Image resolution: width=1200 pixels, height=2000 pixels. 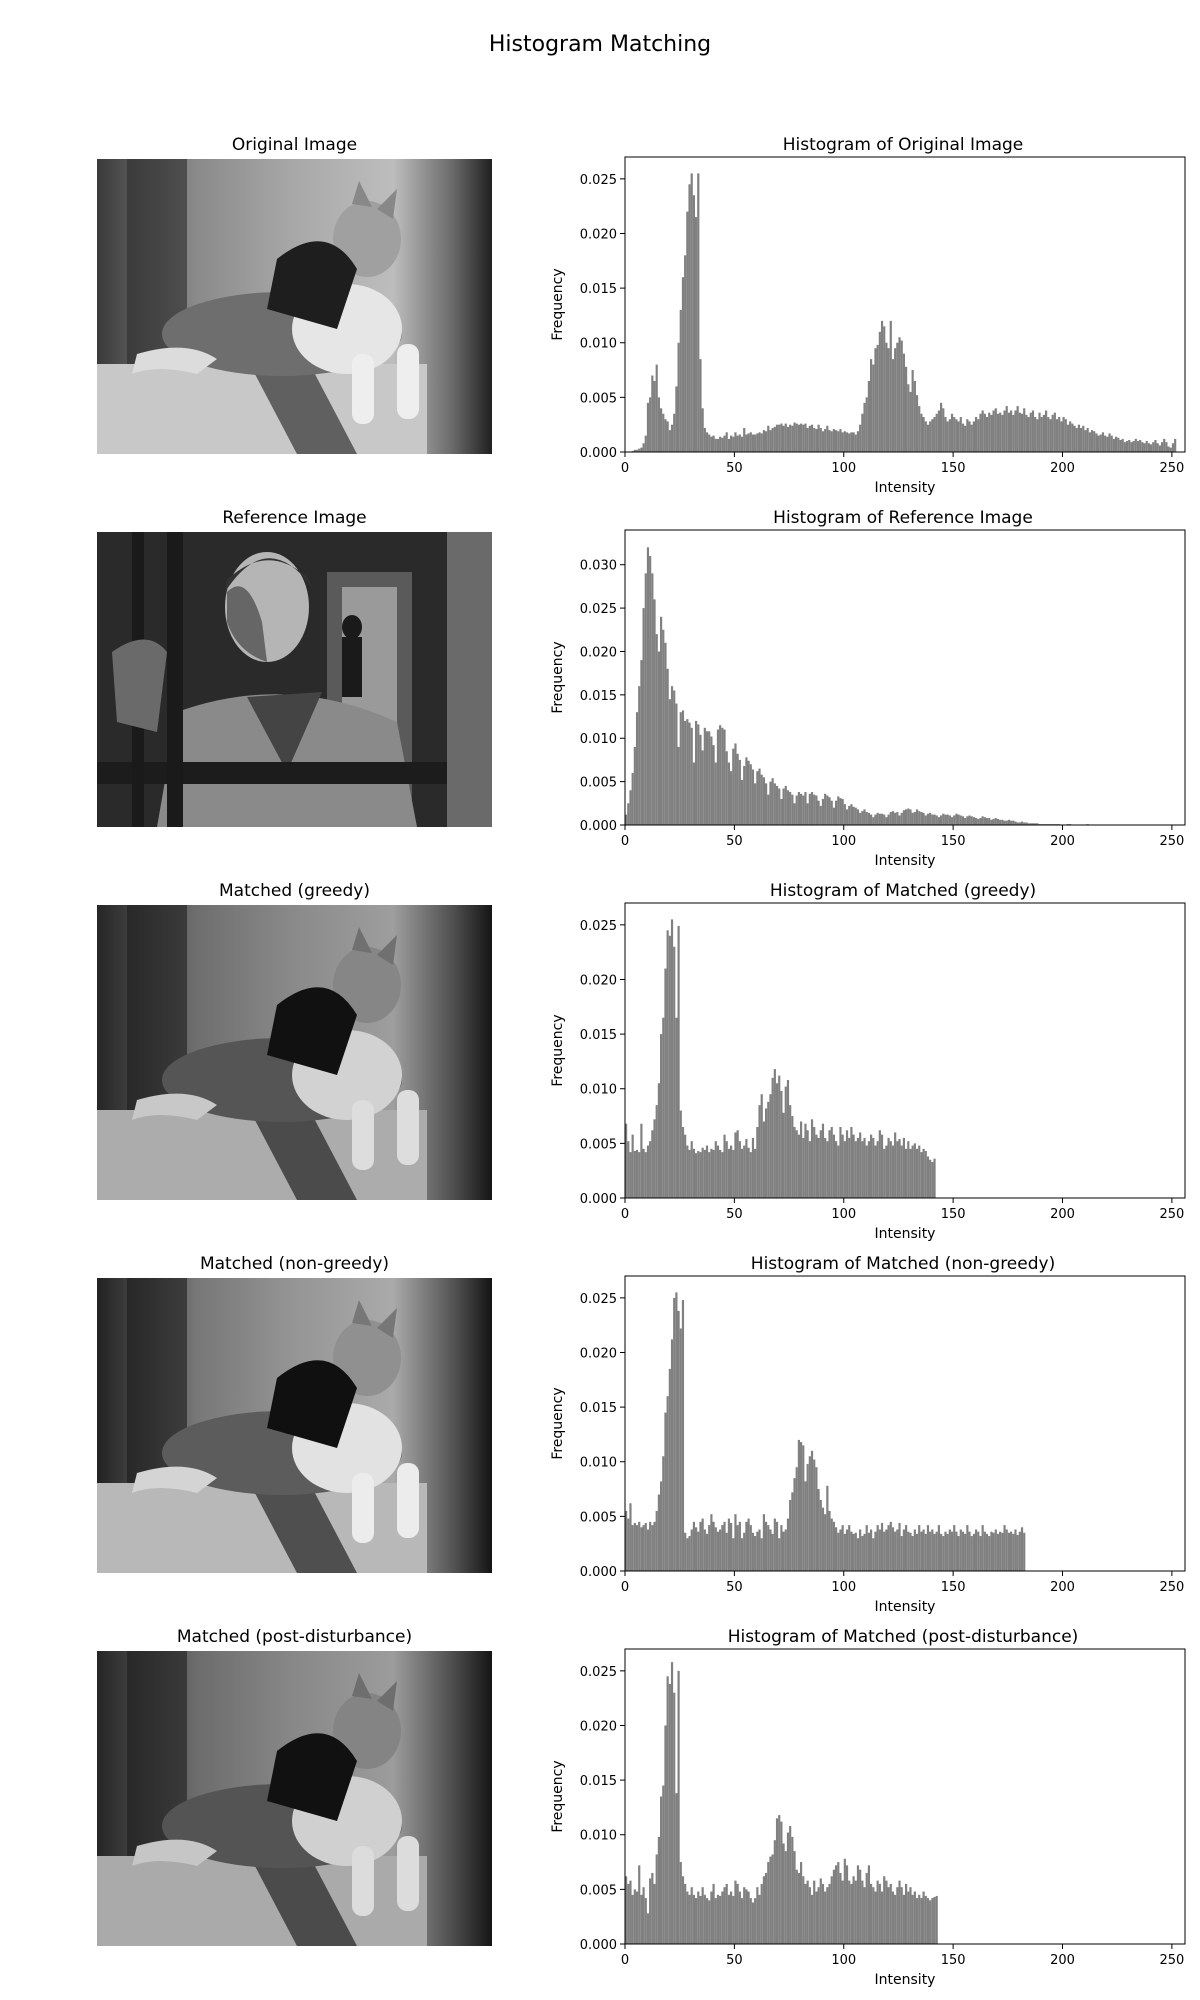 I want to click on y-tick-label: 0.015, so click(x=598, y=696).